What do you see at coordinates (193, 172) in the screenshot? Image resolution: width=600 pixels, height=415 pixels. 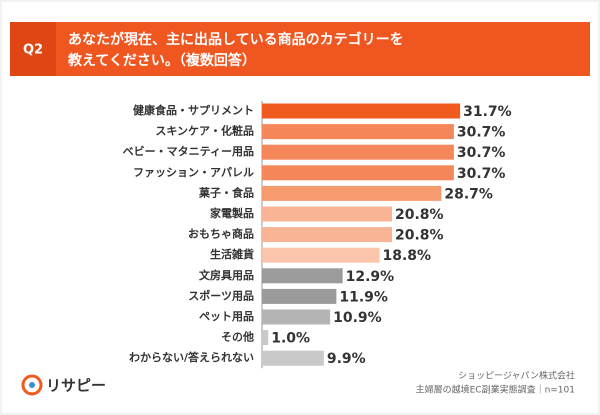 I see `category-label: ファッション・アパレル` at bounding box center [193, 172].